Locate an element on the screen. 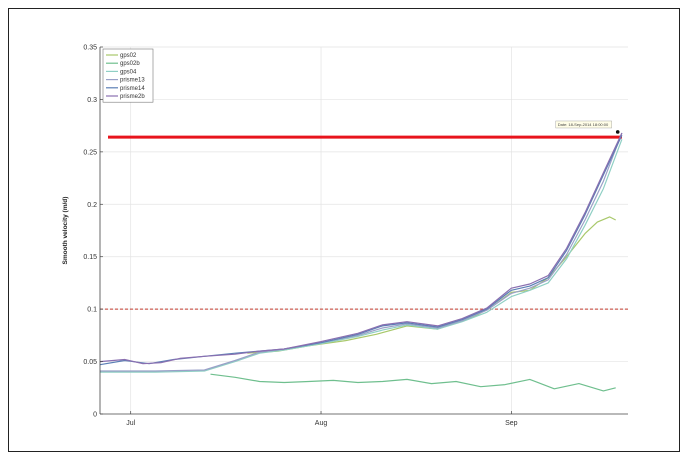 The image size is (690, 461). datatip-box is located at coordinates (583, 124).